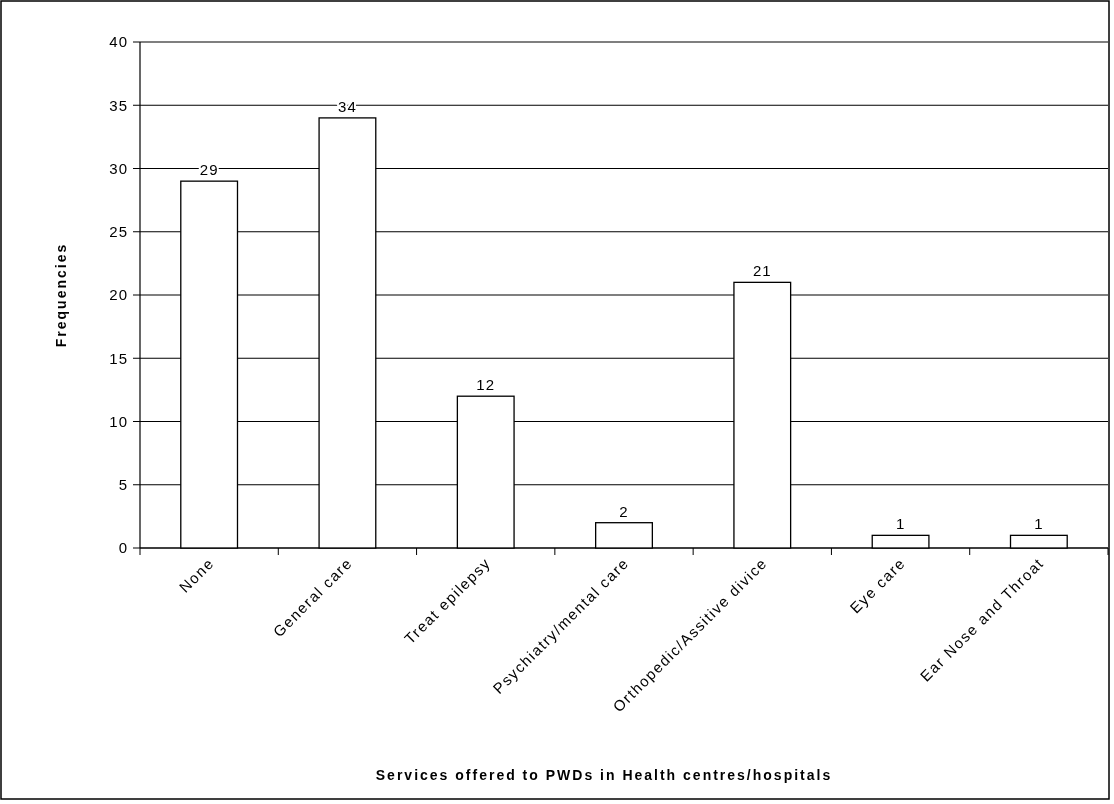 Image resolution: width=1114 pixels, height=804 pixels. I want to click on y-axis-title: Frequencies, so click(61, 295).